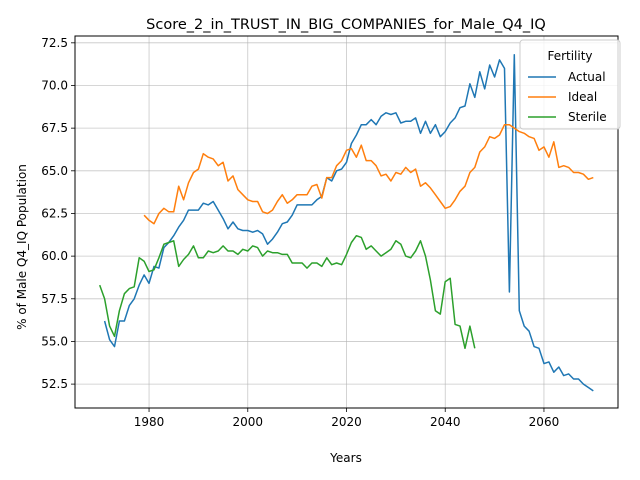 This screenshot has width=640, height=480. What do you see at coordinates (368, 174) in the screenshot?
I see `series-line-ideal` at bounding box center [368, 174].